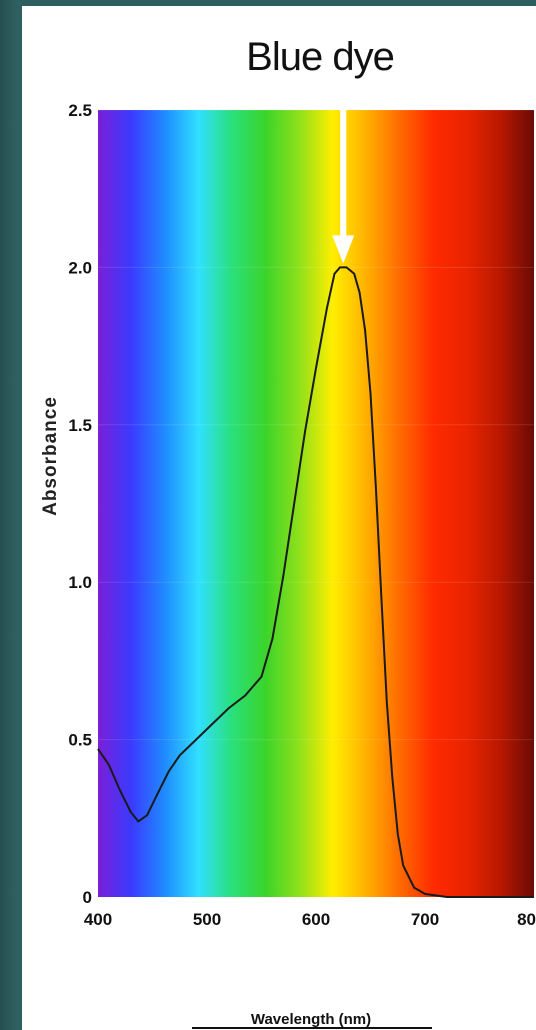 Image resolution: width=536 pixels, height=1030 pixels. Describe the element at coordinates (343, 249) in the screenshot. I see `arrow-head` at that location.